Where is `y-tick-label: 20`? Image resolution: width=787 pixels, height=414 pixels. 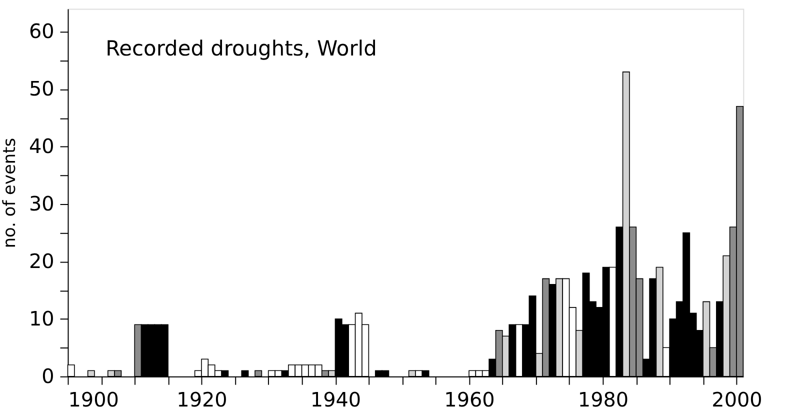
y-tick-label: 20 is located at coordinates (41, 261).